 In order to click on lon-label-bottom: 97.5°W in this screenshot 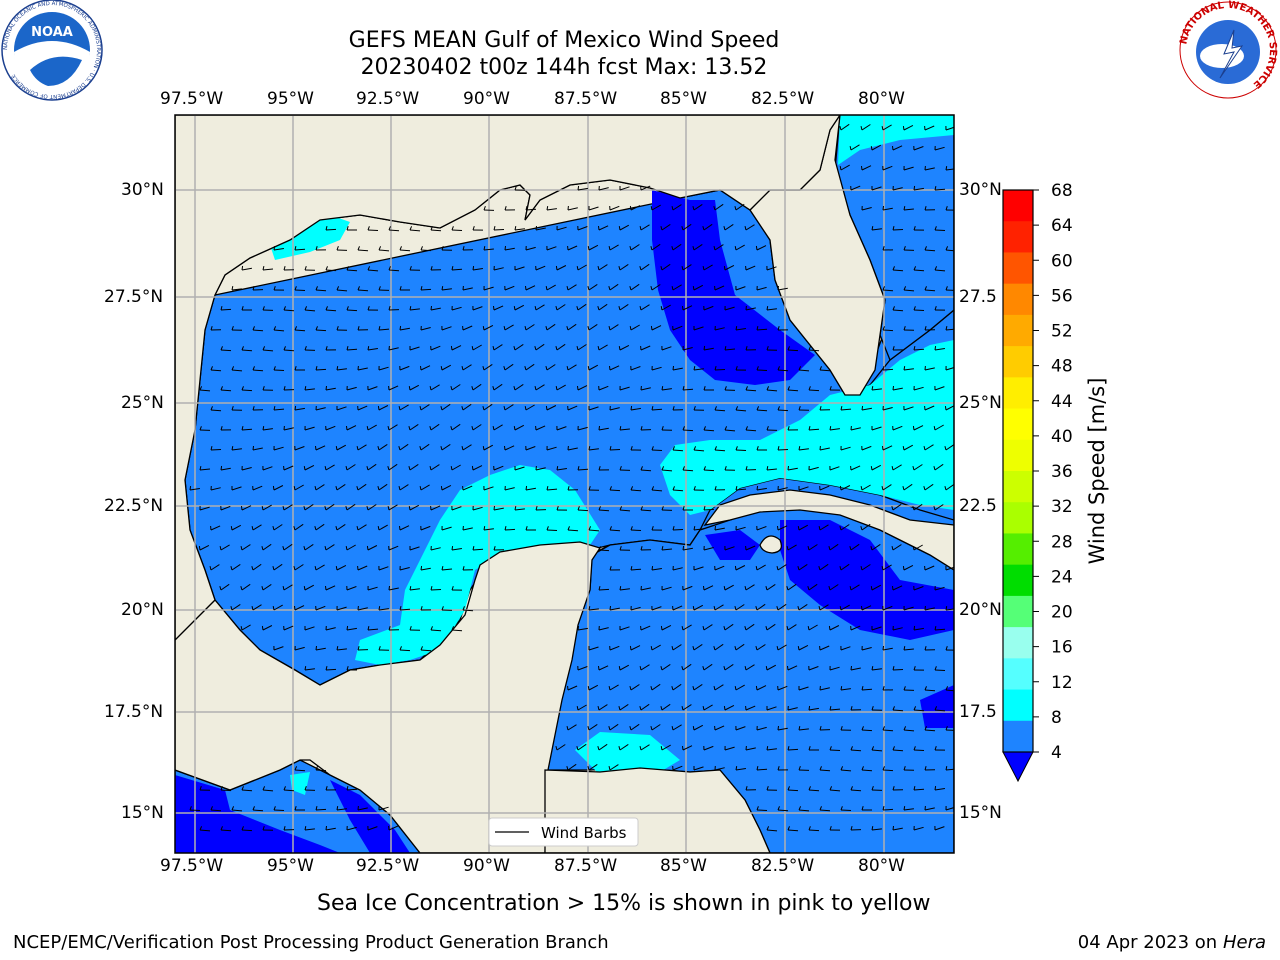, I will do `click(192, 866)`.